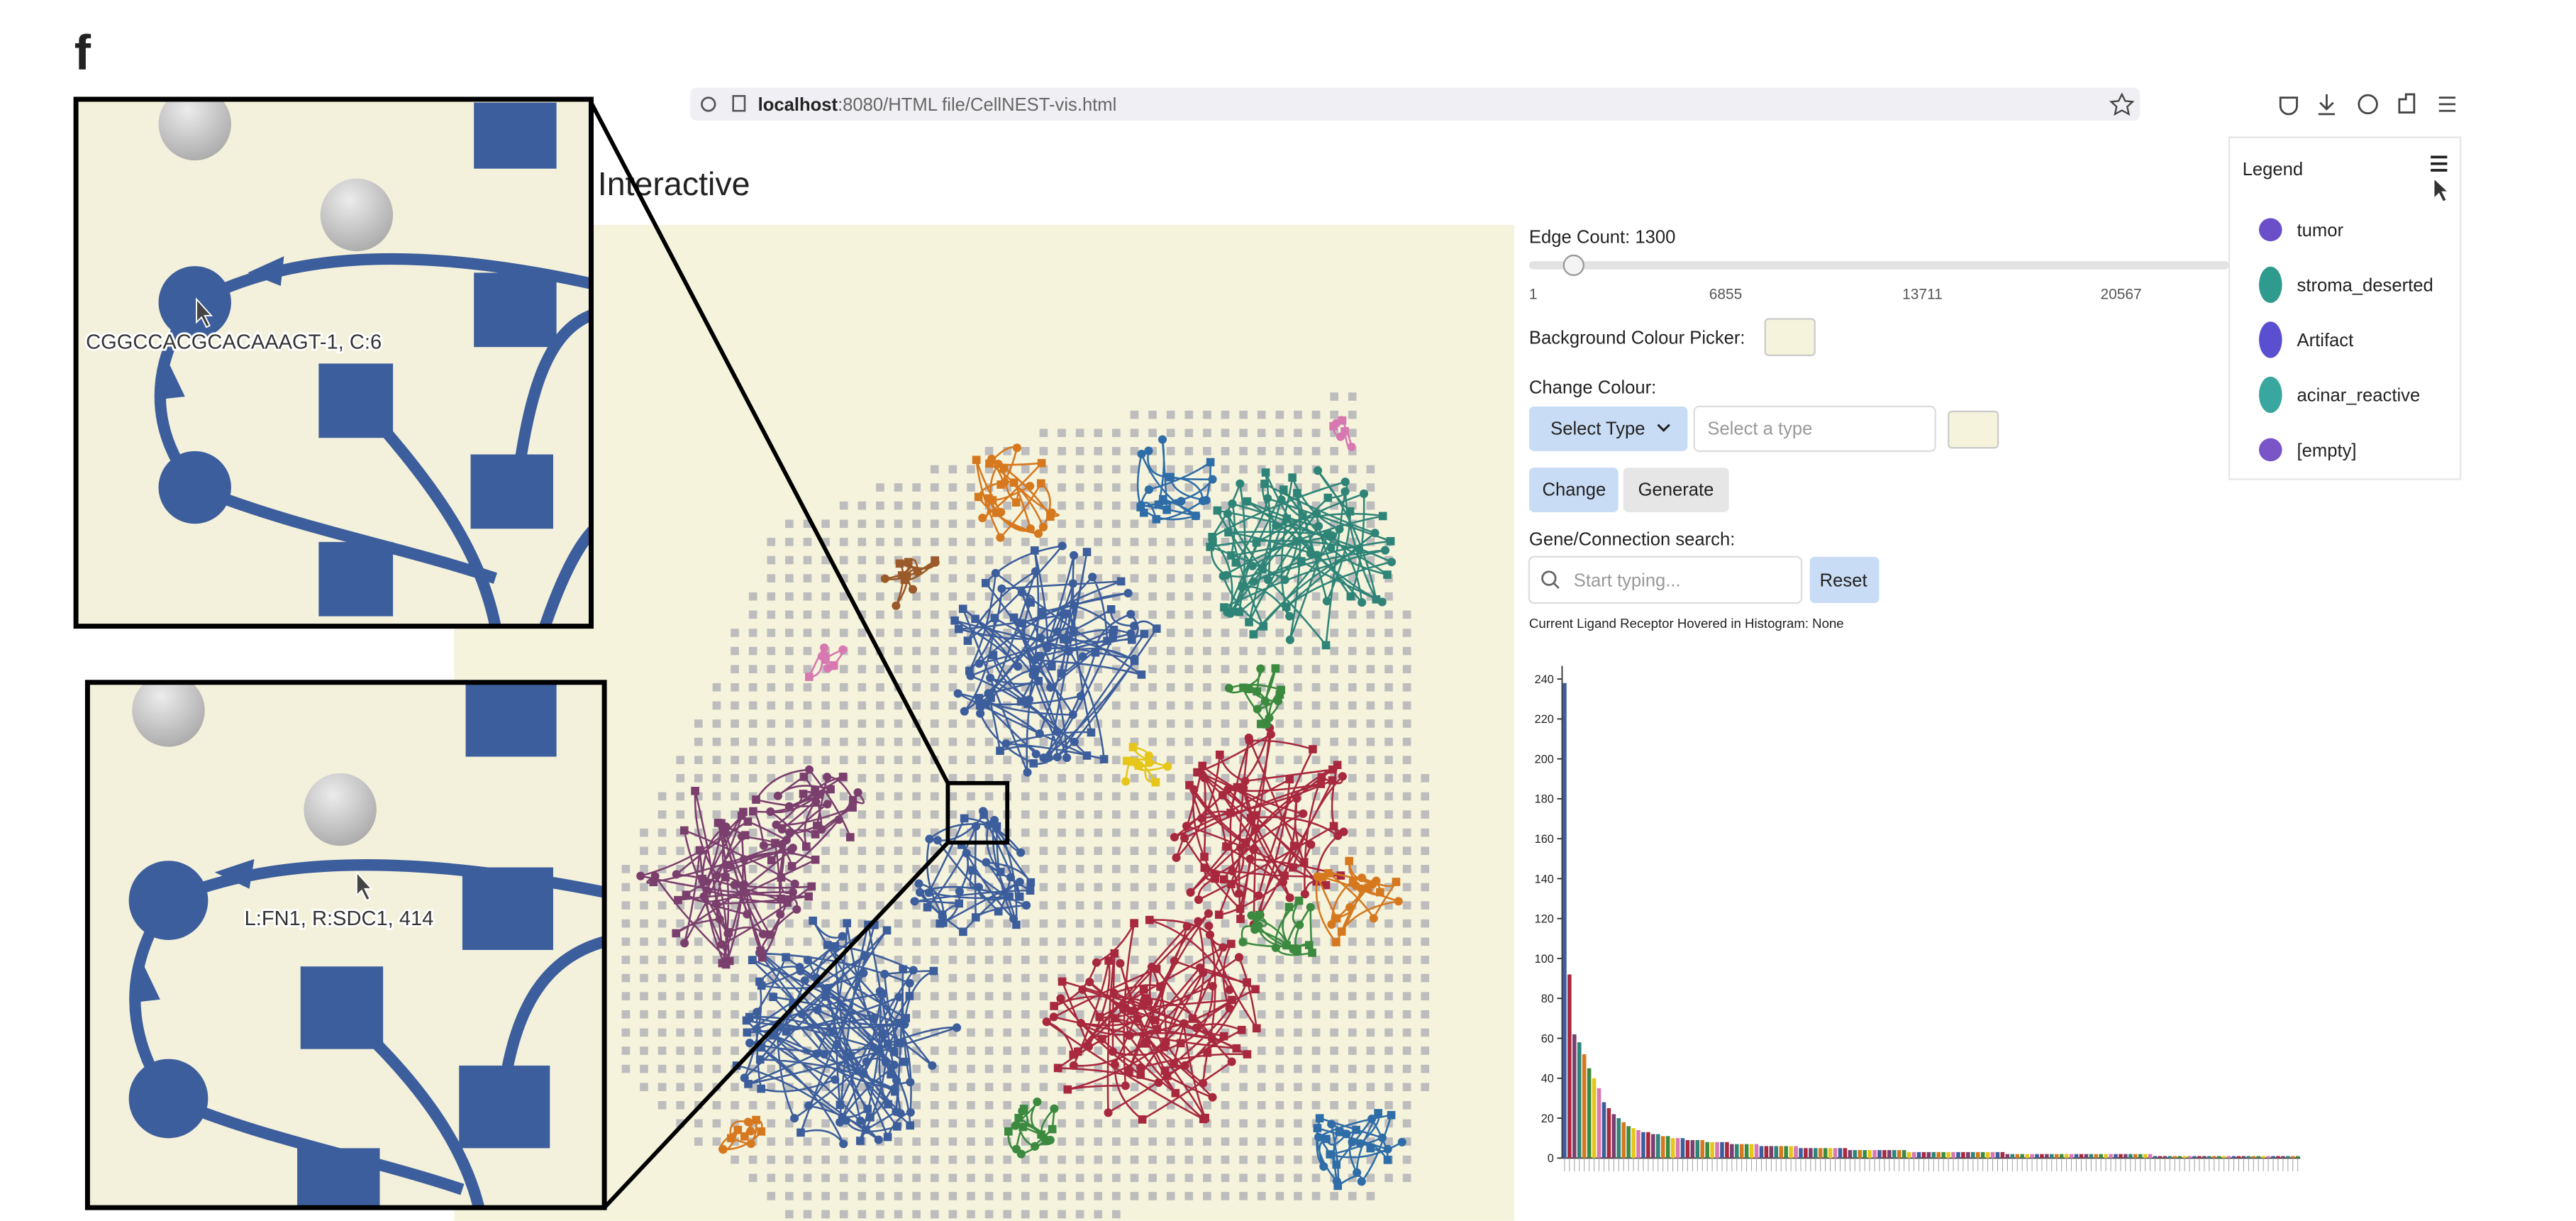  What do you see at coordinates (1844, 580) in the screenshot?
I see `reset-button` at bounding box center [1844, 580].